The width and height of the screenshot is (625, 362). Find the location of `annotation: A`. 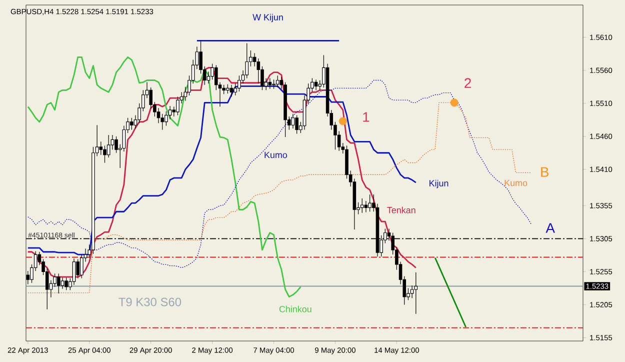

annotation: A is located at coordinates (550, 228).